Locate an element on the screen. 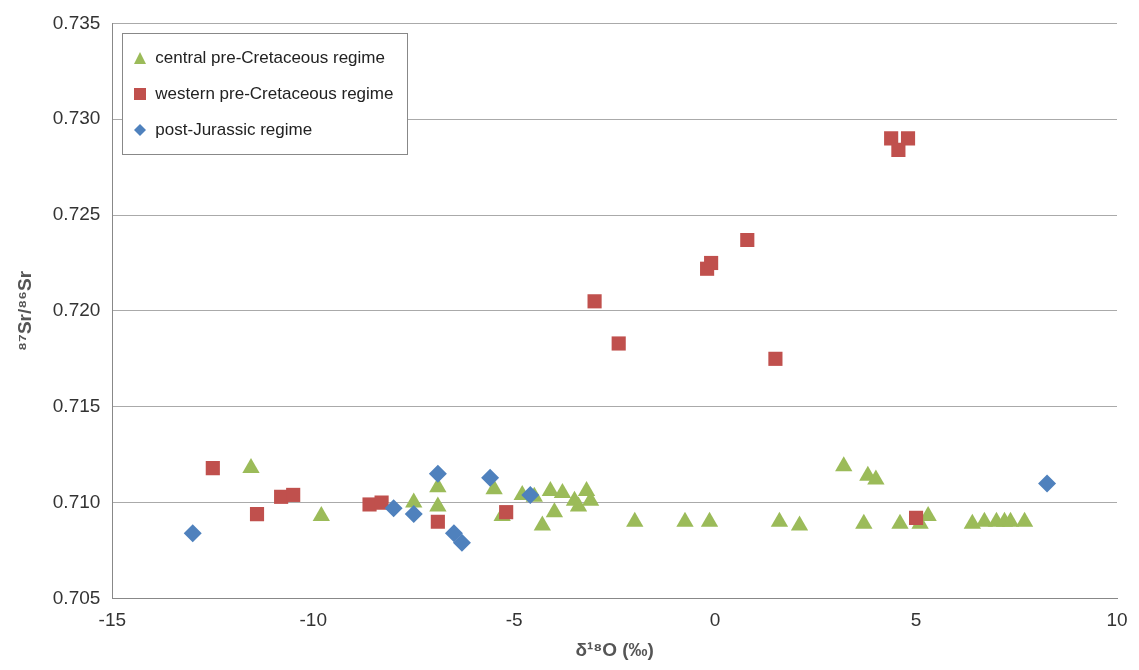  x-tick-label: -15 is located at coordinates (112, 620).